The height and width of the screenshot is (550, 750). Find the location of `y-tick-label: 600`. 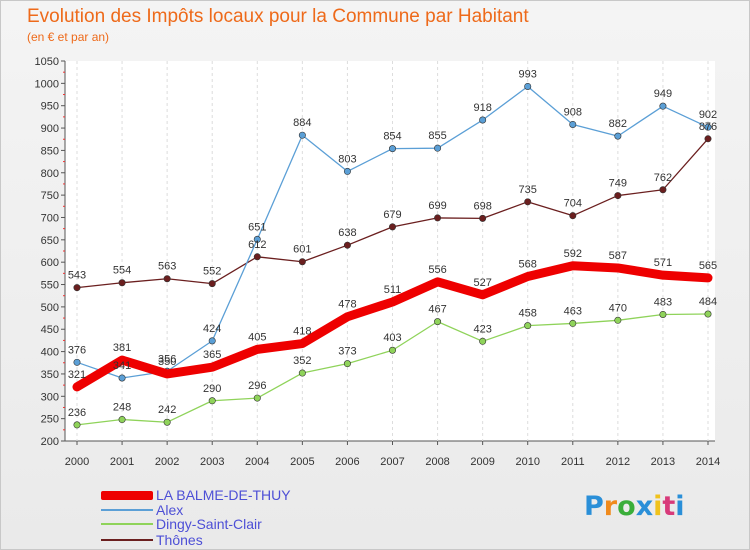

y-tick-label: 600 is located at coordinates (50, 263).